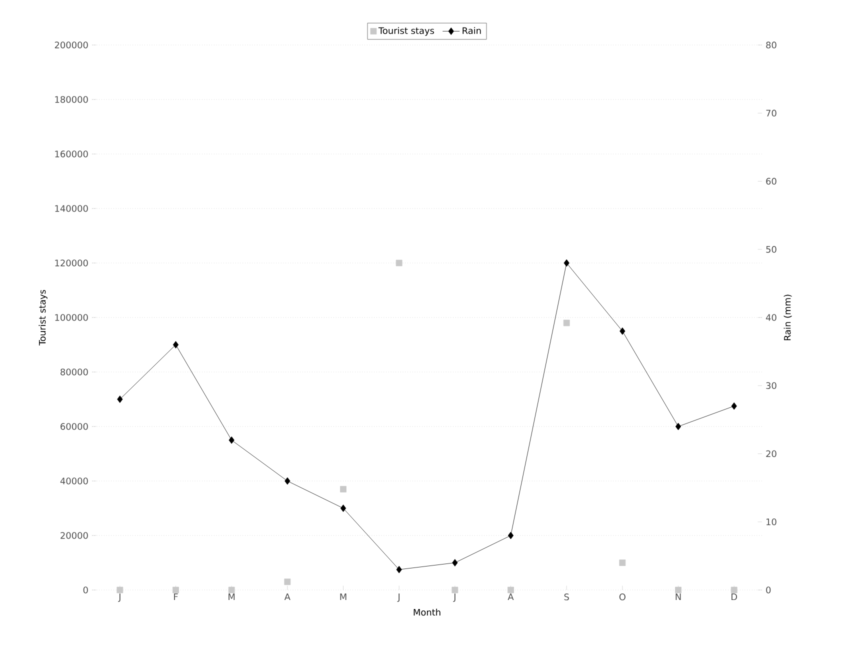 This screenshot has width=864, height=662. What do you see at coordinates (71, 45) in the screenshot?
I see `y-tick-label: 200000` at bounding box center [71, 45].